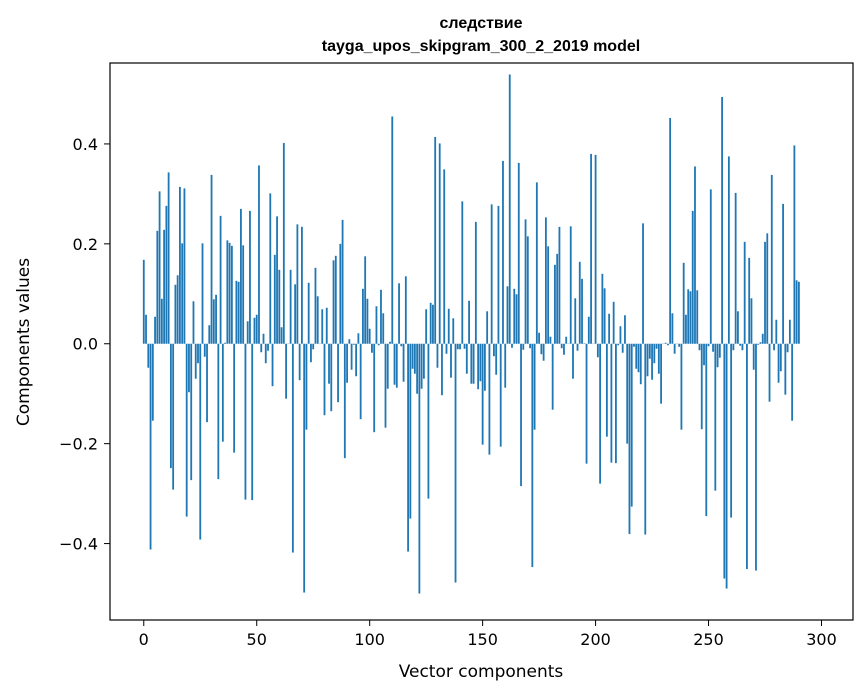  What do you see at coordinates (257, 639) in the screenshot?
I see `x-tick-label: 50` at bounding box center [257, 639].